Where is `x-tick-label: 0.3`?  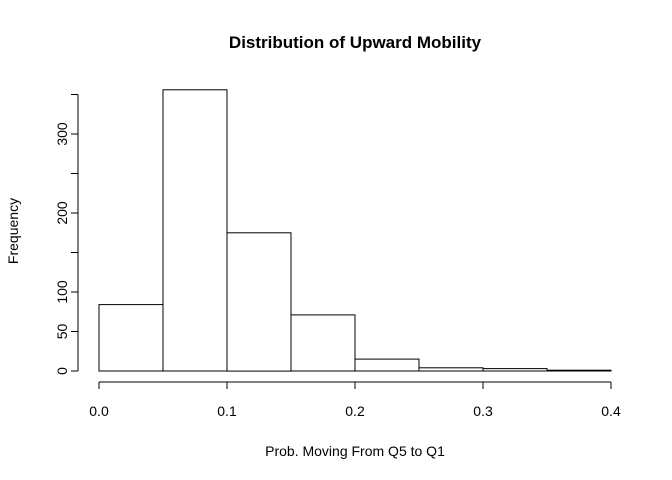 x-tick-label: 0.3 is located at coordinates (483, 411).